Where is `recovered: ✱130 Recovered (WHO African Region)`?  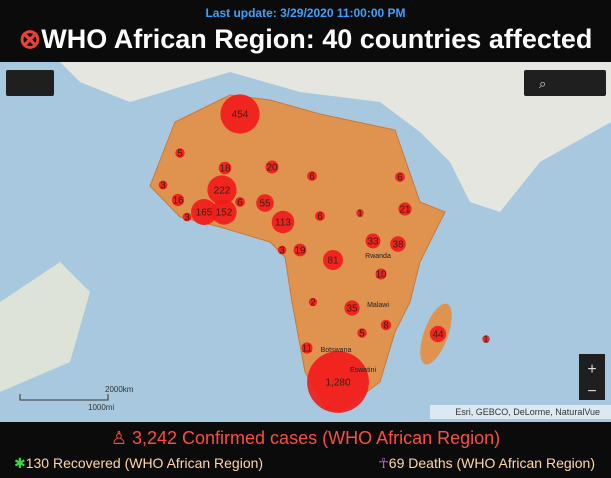
recovered: ✱130 Recovered (WHO African Region) is located at coordinates (139, 463).